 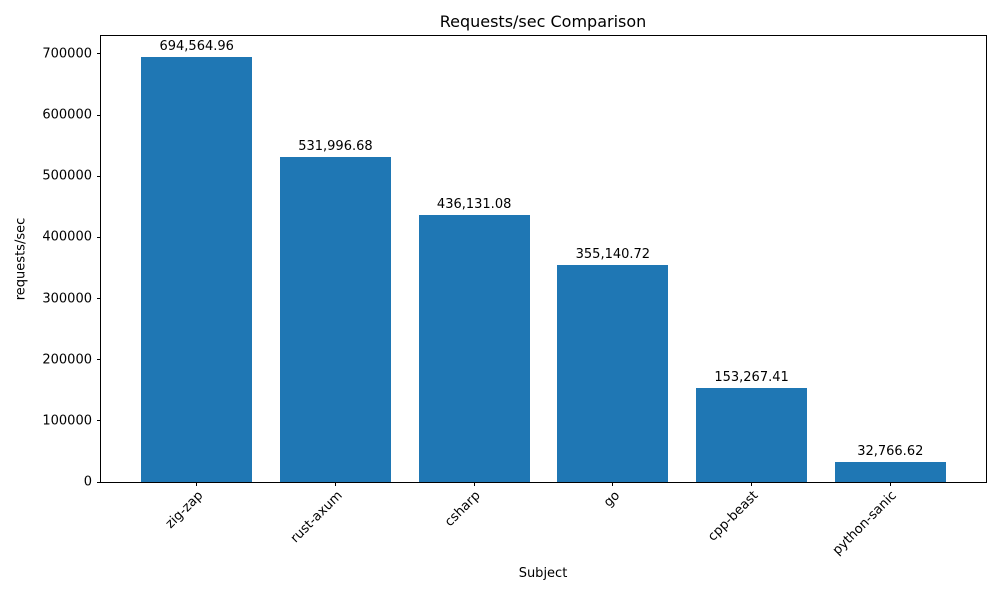 I want to click on x-axis-label: Subject, so click(x=543, y=573).